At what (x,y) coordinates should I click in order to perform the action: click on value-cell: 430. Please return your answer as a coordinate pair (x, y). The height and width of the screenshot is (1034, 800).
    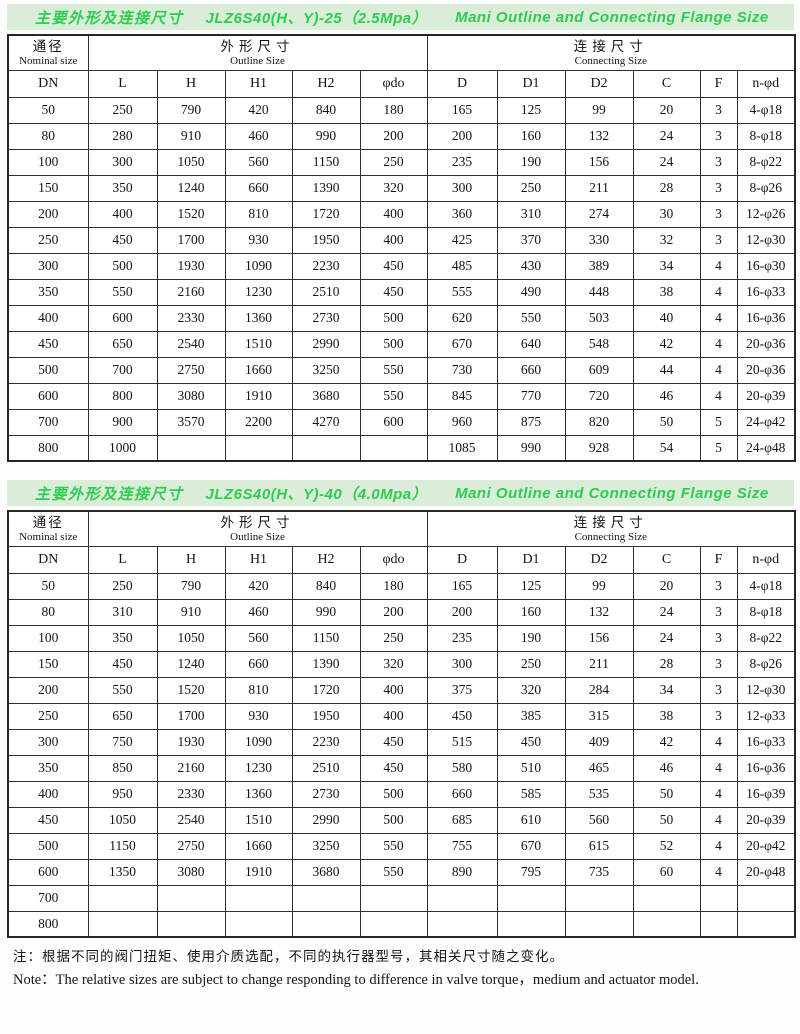
    Looking at the image, I should click on (531, 266).